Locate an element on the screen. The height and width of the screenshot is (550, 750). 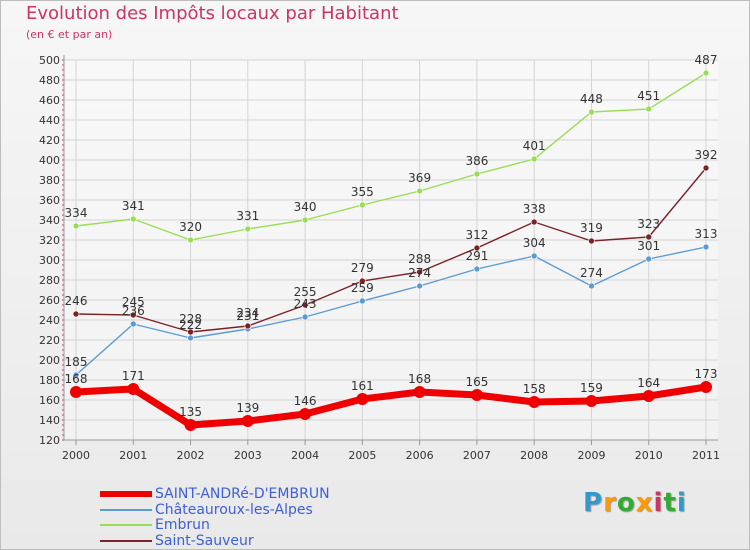
data-label: 341 is located at coordinates (133, 206).